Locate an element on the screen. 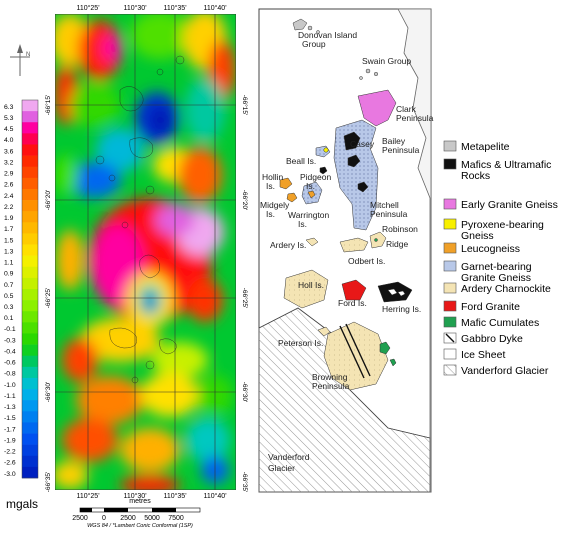 The width and height of the screenshot is (573, 533). legend-item: Early Granite Gneiss is located at coordinates (500, 204).